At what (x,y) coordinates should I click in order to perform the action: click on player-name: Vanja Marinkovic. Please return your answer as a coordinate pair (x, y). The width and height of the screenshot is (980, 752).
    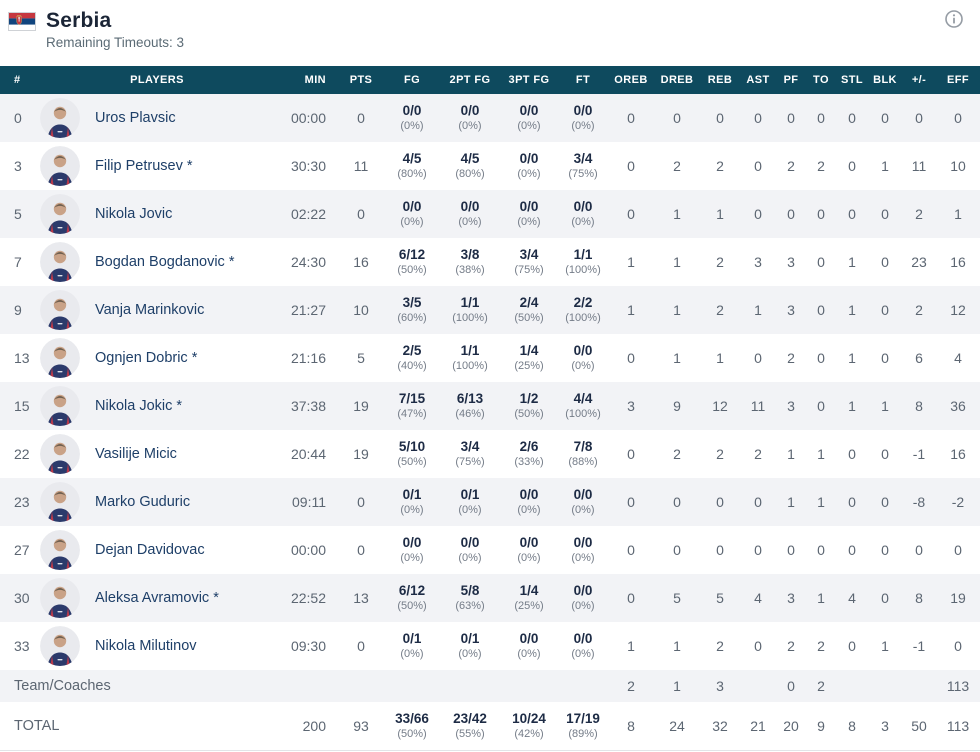
    Looking at the image, I should click on (150, 310).